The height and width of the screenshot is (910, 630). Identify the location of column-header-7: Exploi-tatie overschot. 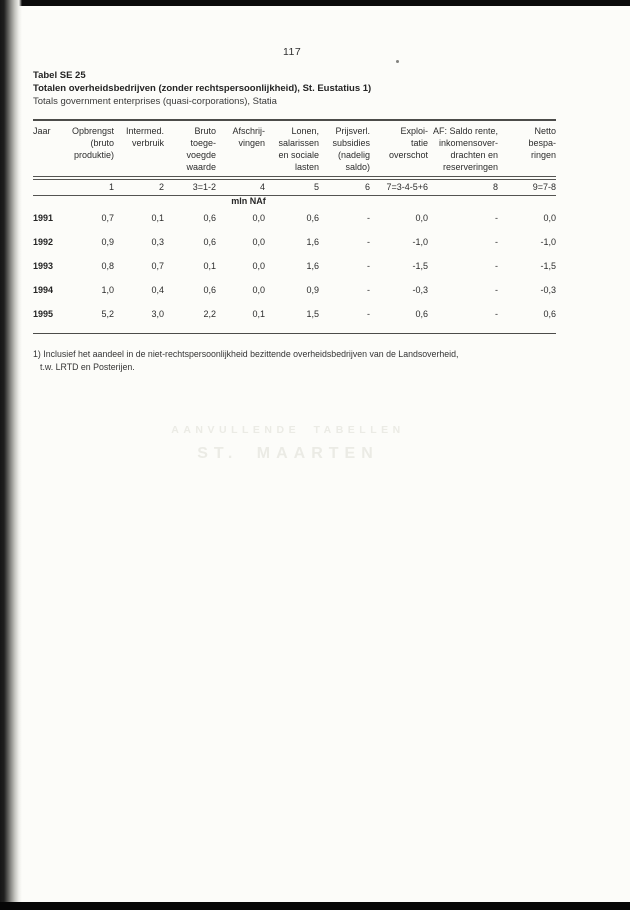
(399, 148).